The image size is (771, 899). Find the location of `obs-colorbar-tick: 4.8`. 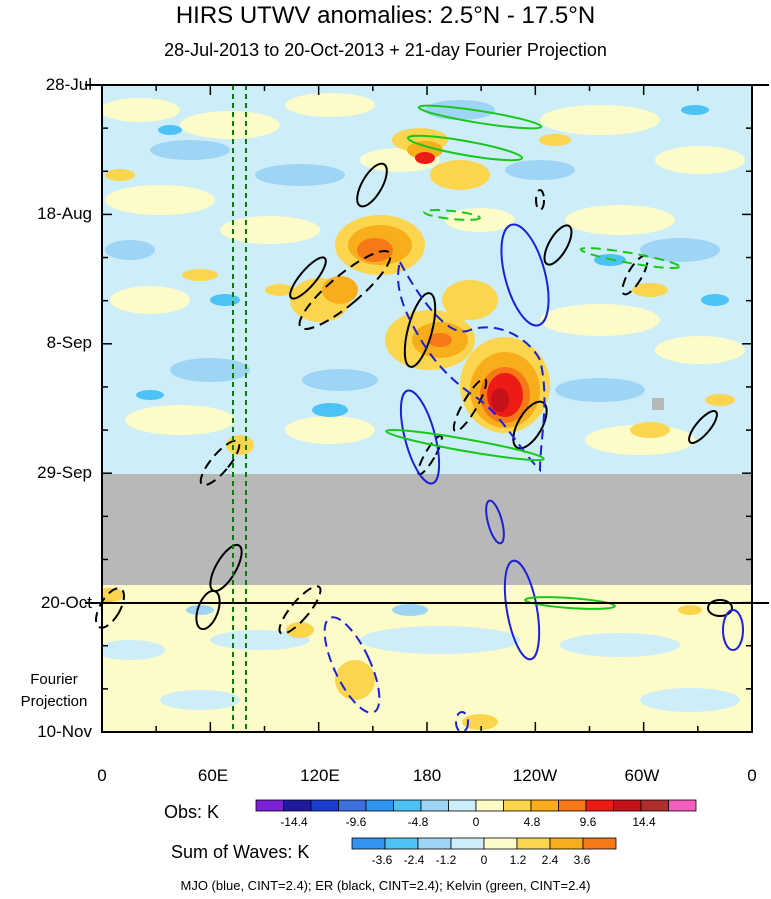

obs-colorbar-tick: 4.8 is located at coordinates (532, 822).